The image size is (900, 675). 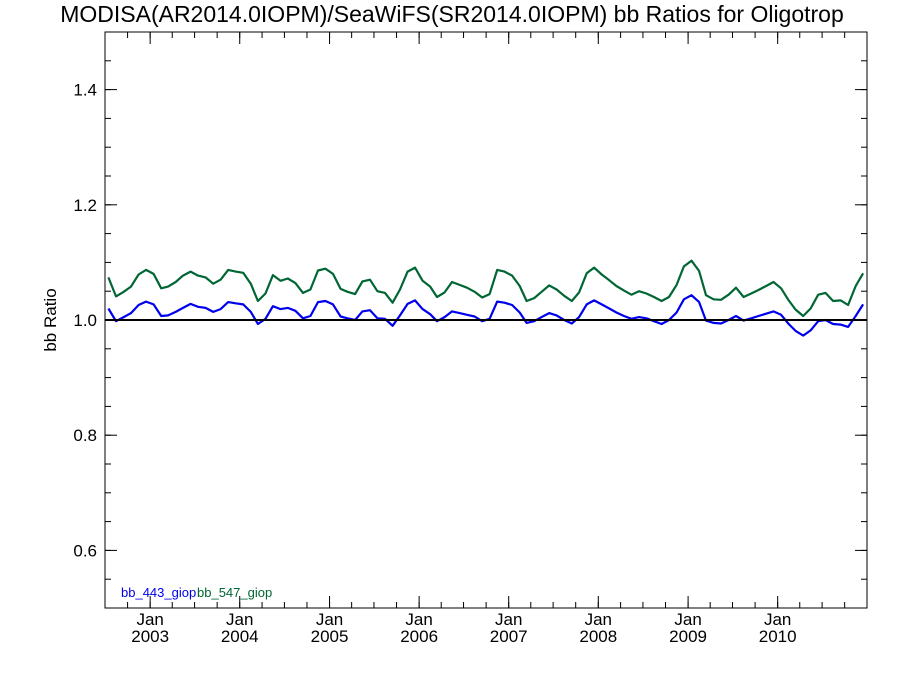 I want to click on legend-entry-bb_547_giop: bb_547_giop, so click(x=234, y=592).